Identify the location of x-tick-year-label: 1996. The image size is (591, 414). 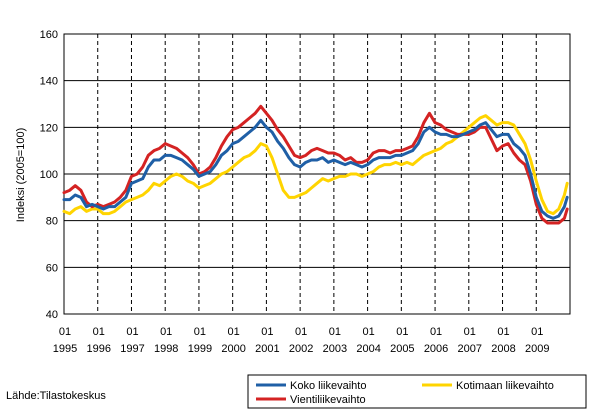
(98, 349).